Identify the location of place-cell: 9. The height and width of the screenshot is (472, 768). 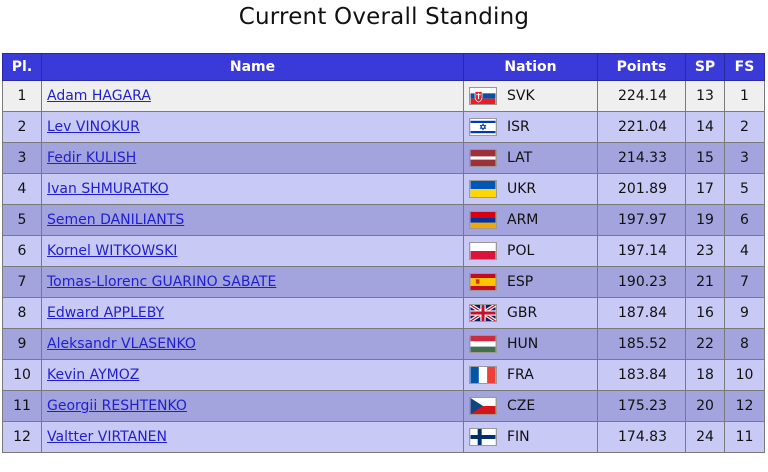
(22, 344).